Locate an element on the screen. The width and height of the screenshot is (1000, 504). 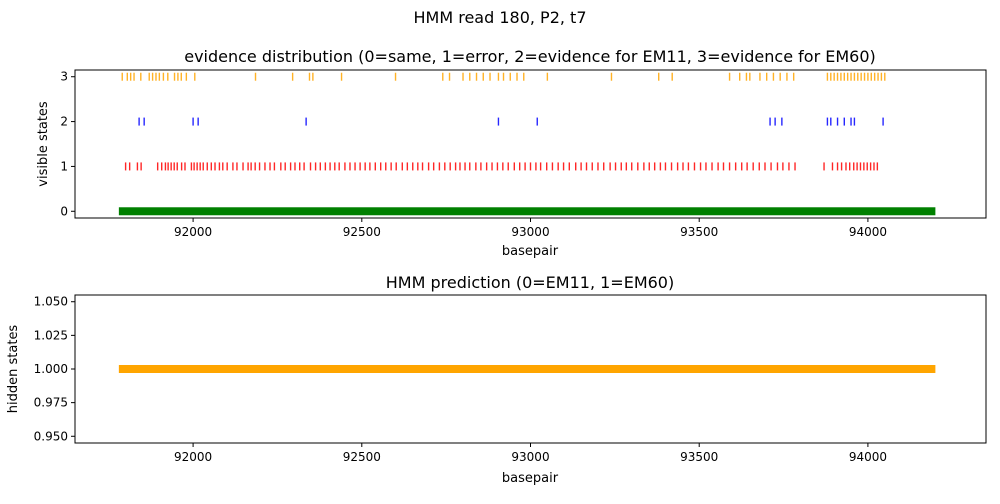
evidence-x-tick-label: 93500 is located at coordinates (699, 232).